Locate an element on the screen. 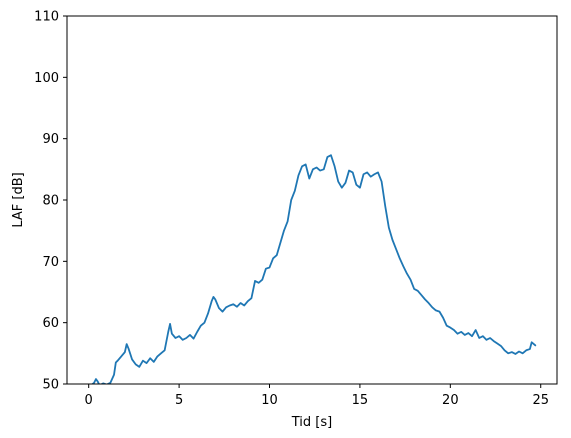  y-tick-label: 60 is located at coordinates (50, 323).